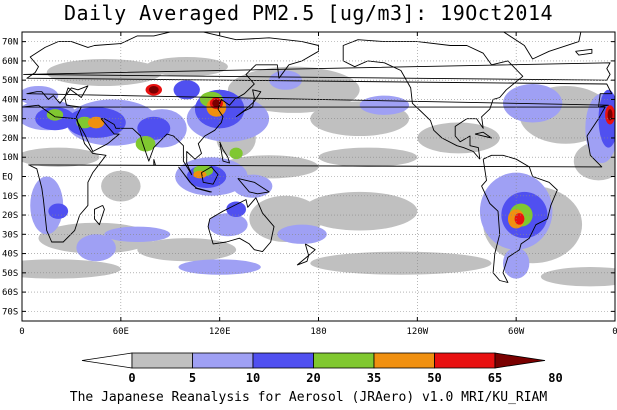 The height and width of the screenshot is (410, 617). I want to click on lon-tick-label: 180, so click(318, 332).